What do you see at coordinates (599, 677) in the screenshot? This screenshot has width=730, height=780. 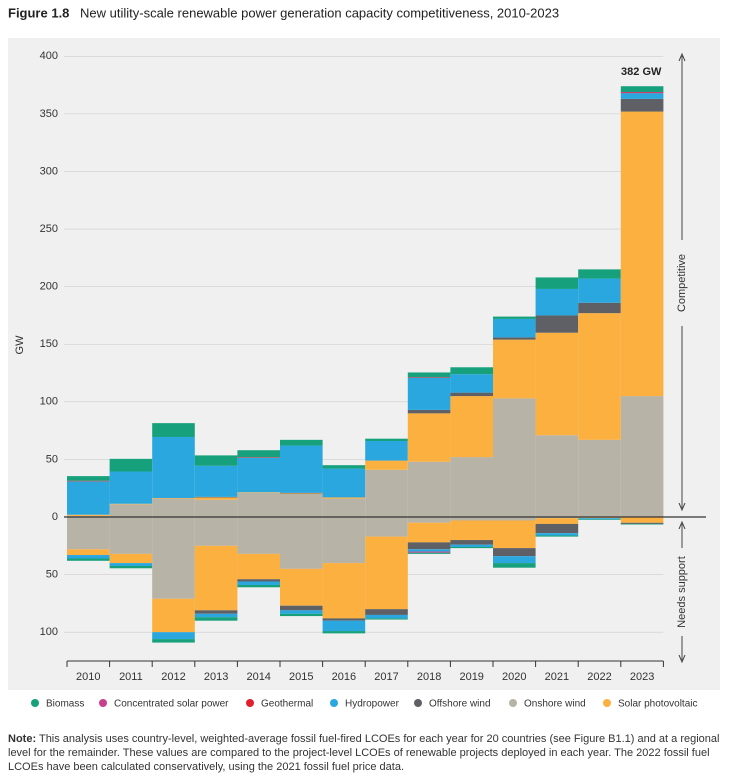 I see `x-tick-label: 2022` at bounding box center [599, 677].